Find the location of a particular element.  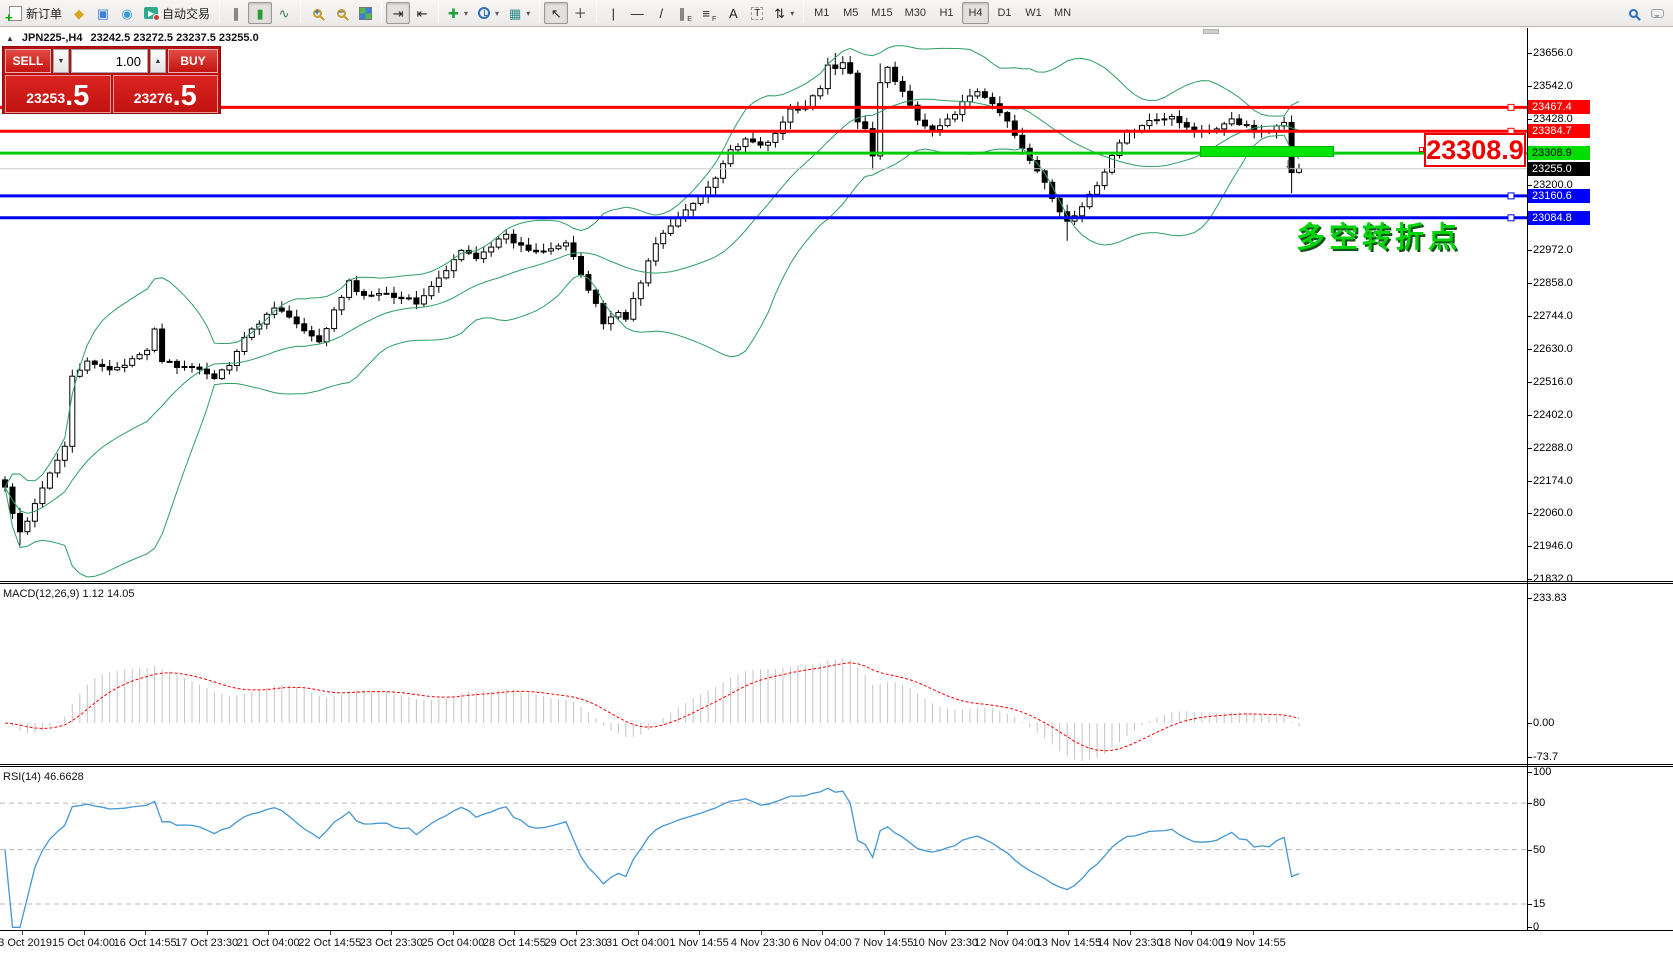

market-watch-button: ◆ is located at coordinates (79, 13).